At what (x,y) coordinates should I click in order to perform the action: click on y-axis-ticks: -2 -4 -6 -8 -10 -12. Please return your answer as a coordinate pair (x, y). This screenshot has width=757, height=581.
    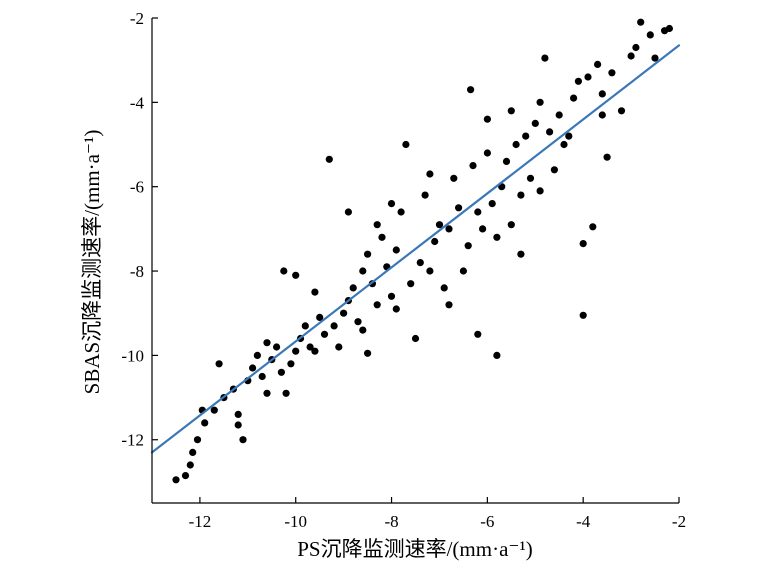
    Looking at the image, I should click on (139, 229).